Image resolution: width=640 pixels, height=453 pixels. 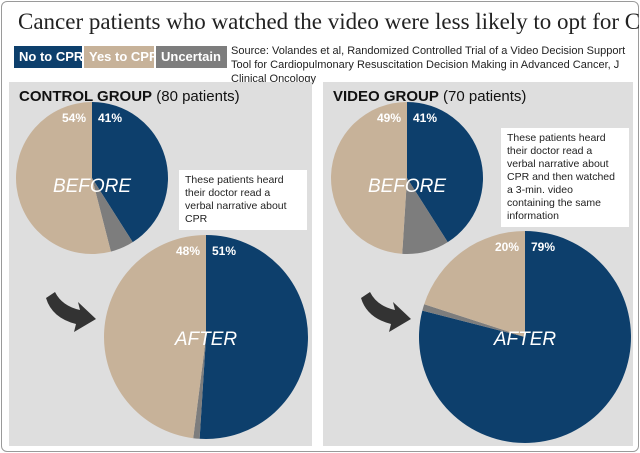 What do you see at coordinates (407, 186) in the screenshot?
I see `video-before-title: BEFORE` at bounding box center [407, 186].